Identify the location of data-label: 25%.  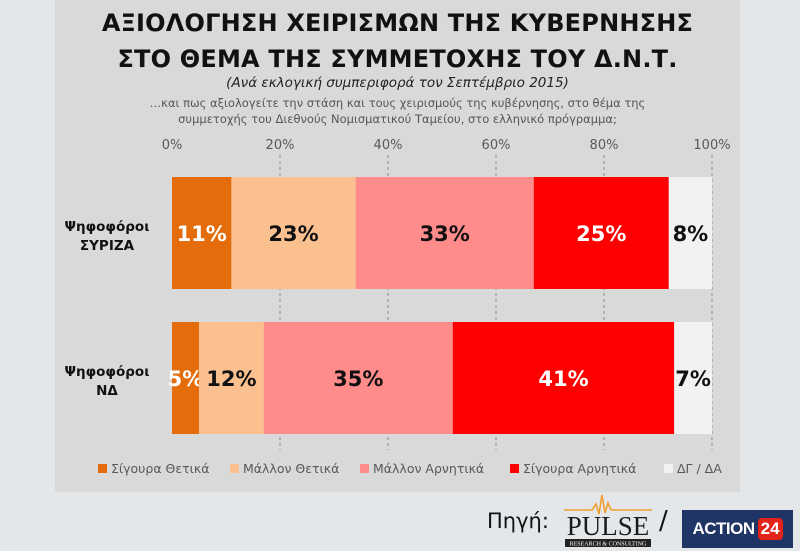
(601, 234).